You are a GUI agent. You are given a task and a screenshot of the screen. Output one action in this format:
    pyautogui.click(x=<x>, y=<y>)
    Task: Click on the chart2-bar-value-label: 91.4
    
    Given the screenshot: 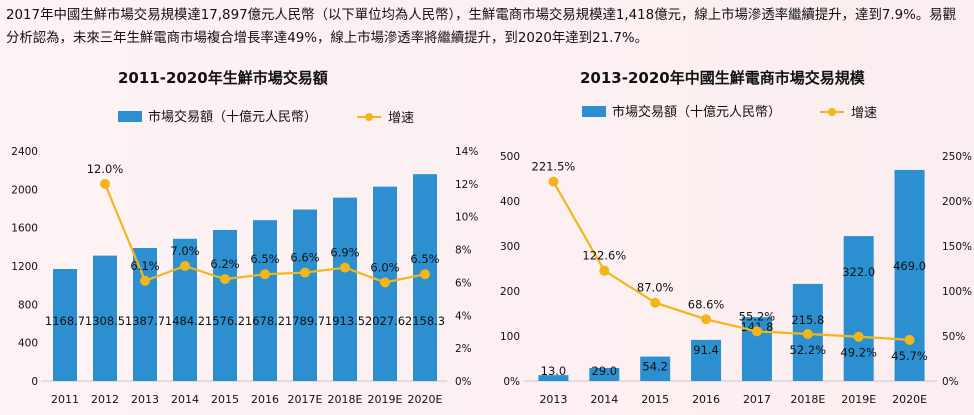 What is the action you would take?
    pyautogui.click(x=706, y=350)
    